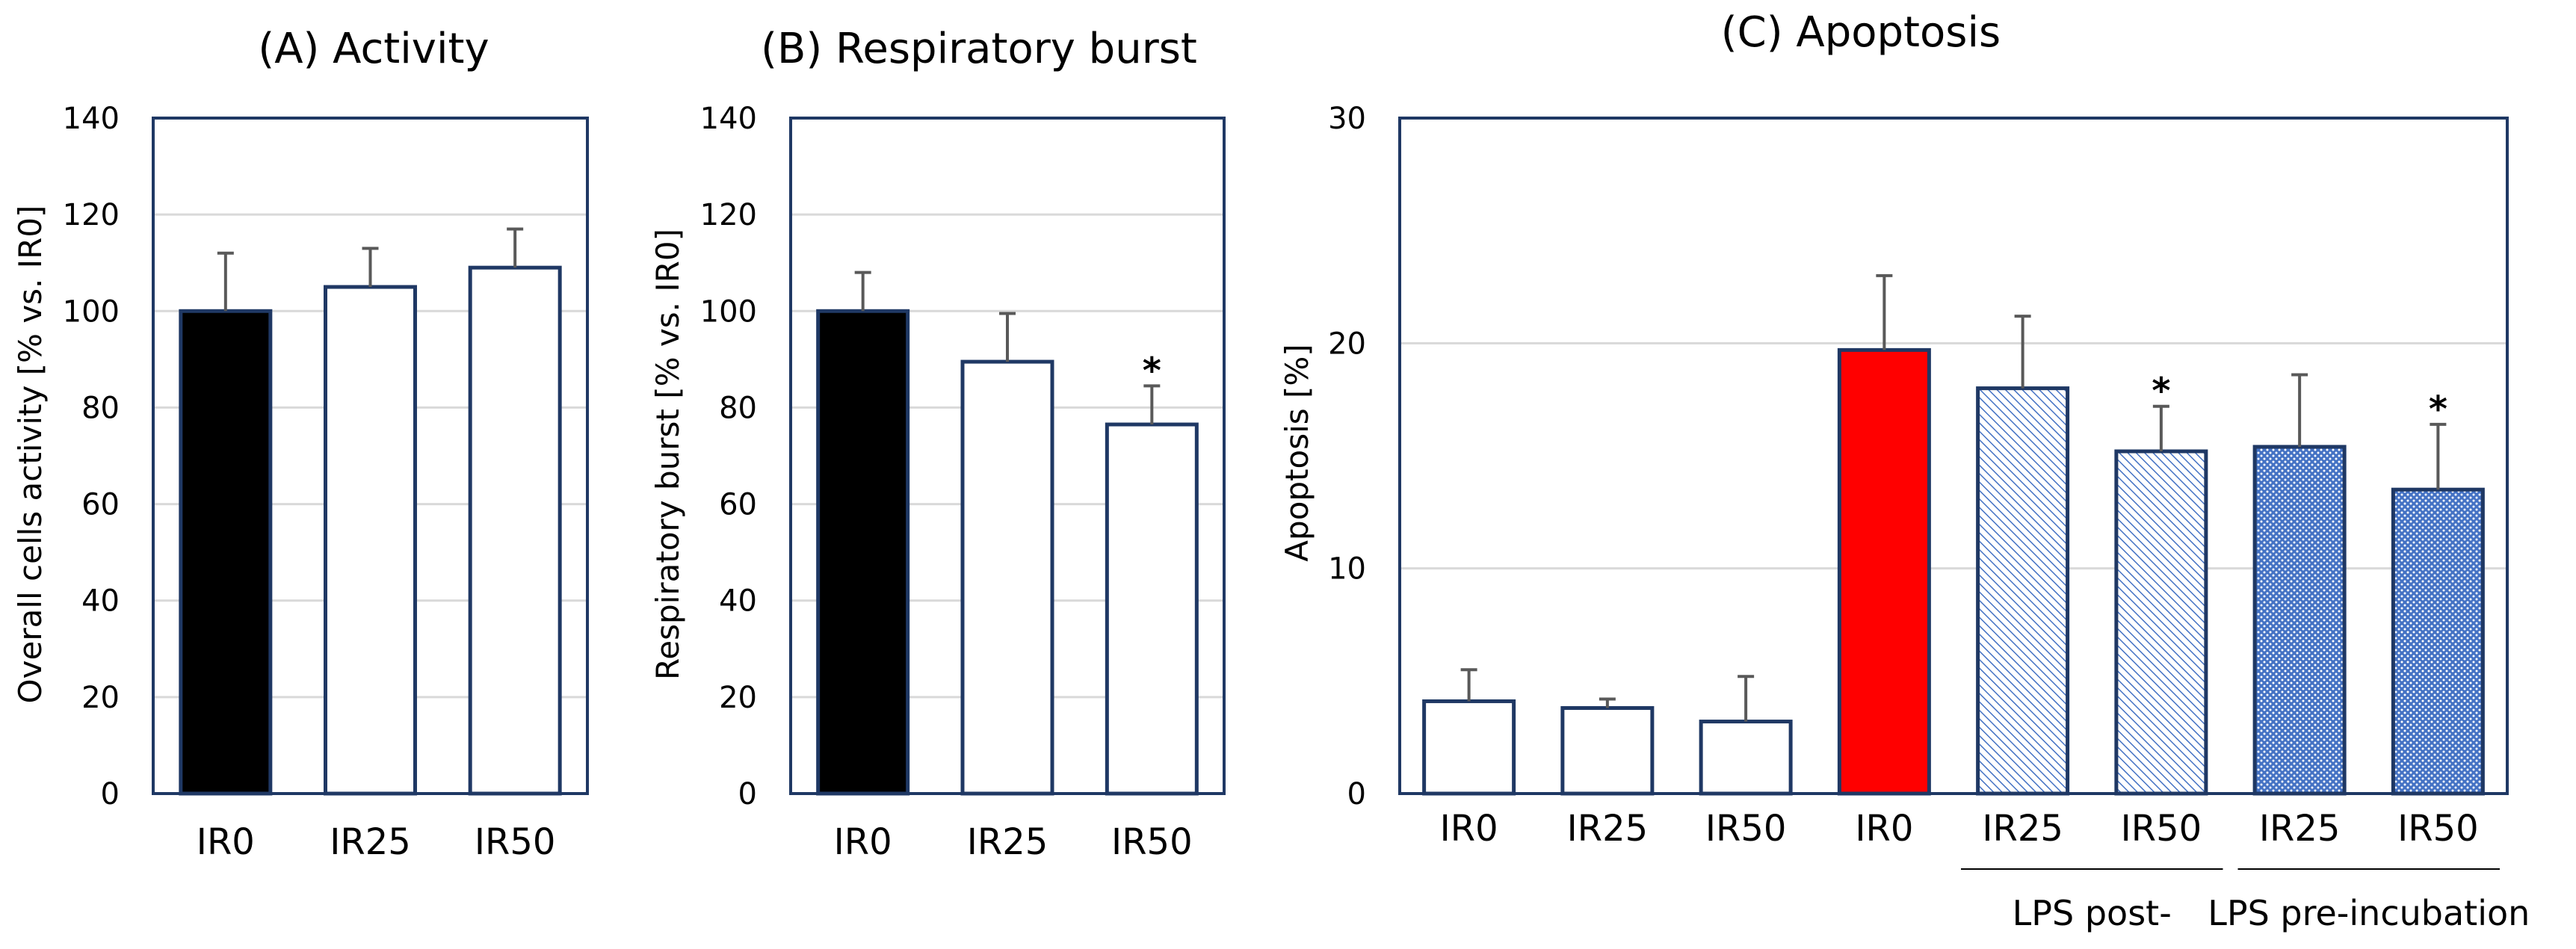  I want to click on y-tick-label: 10, so click(1347, 570).